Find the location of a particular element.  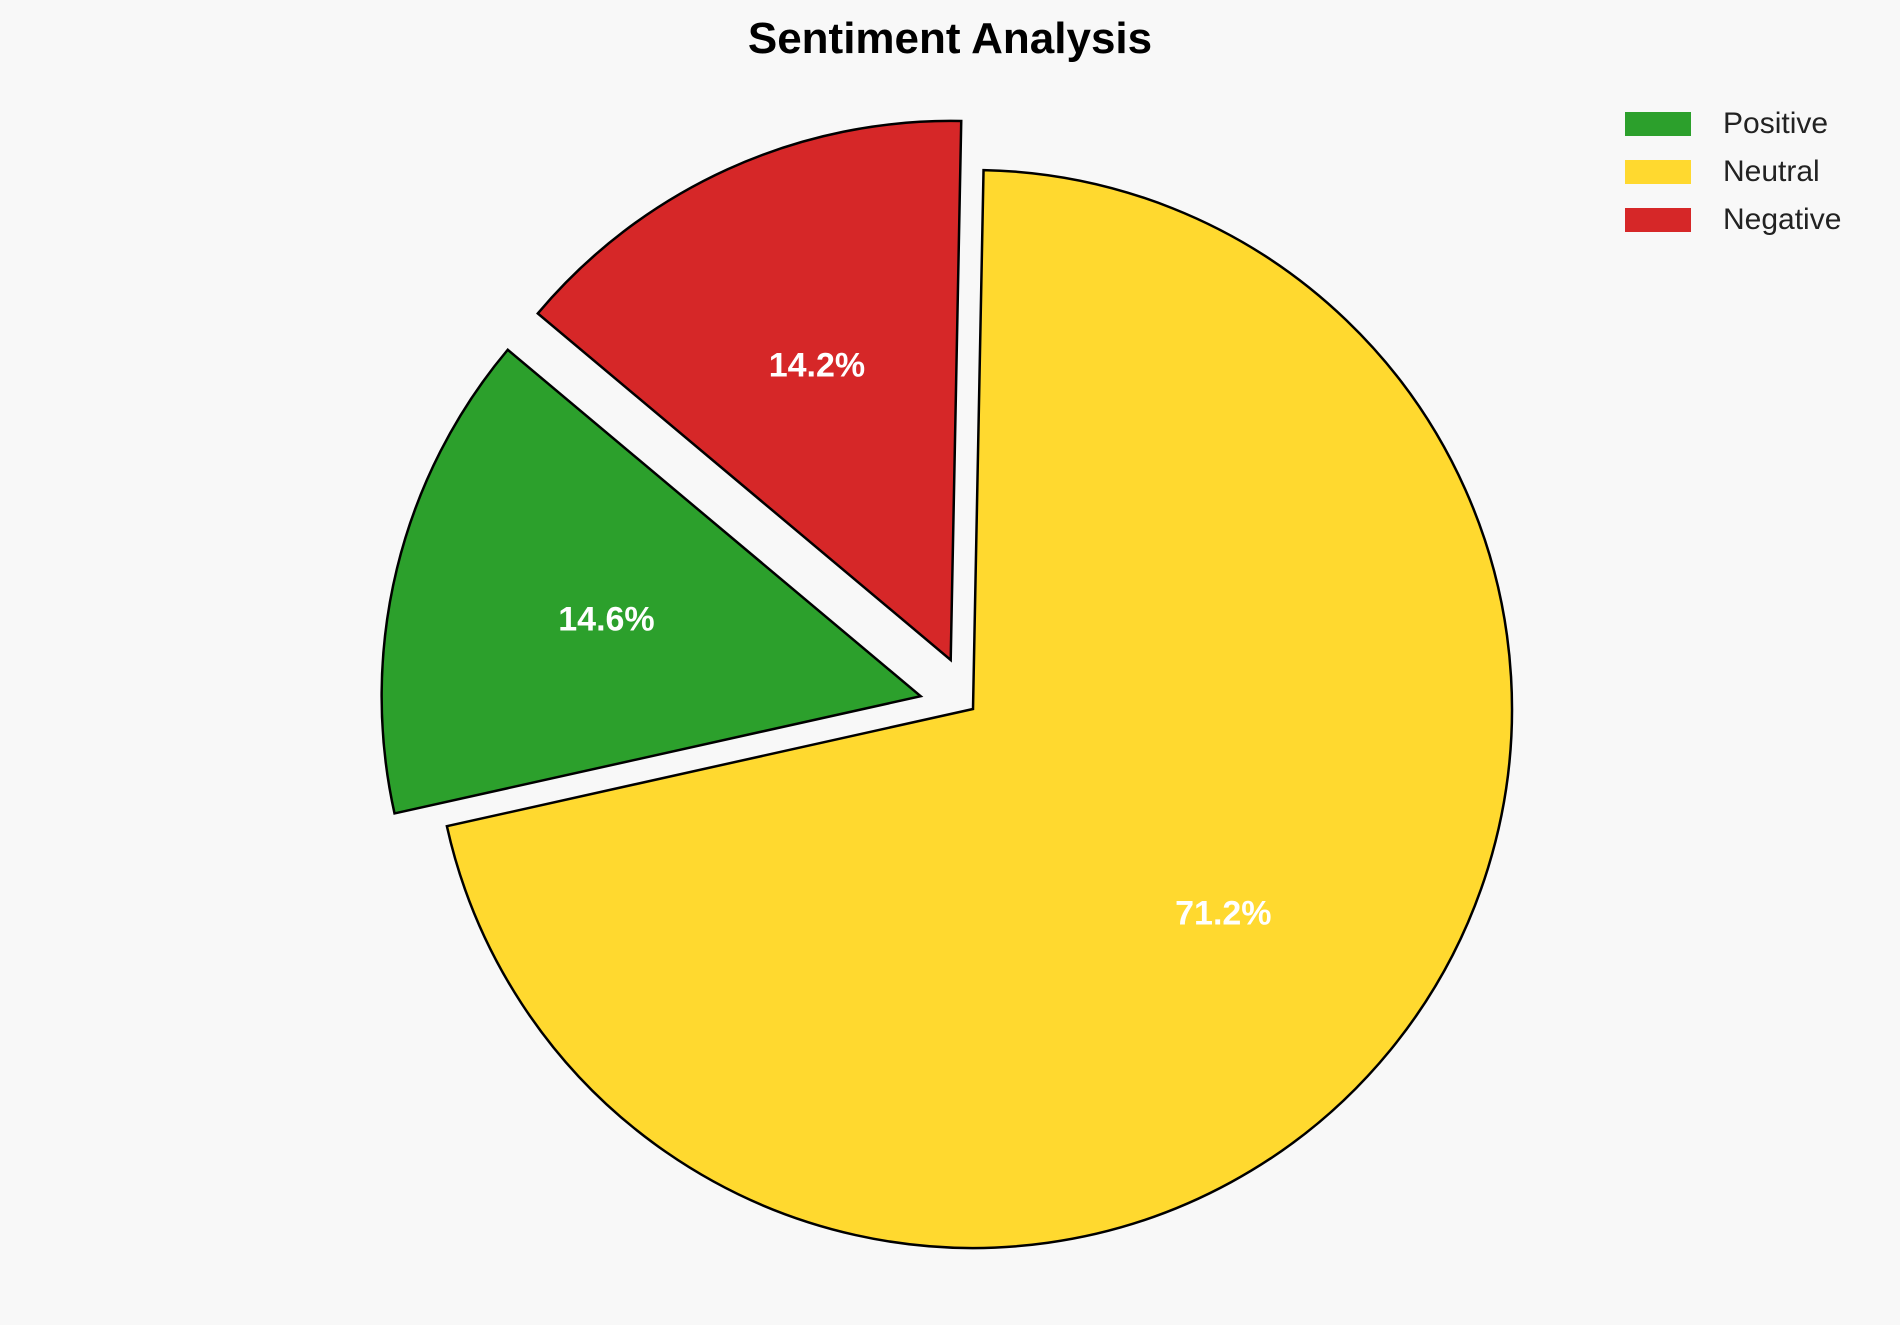

slice-label-negative: 14.2% is located at coordinates (817, 366).